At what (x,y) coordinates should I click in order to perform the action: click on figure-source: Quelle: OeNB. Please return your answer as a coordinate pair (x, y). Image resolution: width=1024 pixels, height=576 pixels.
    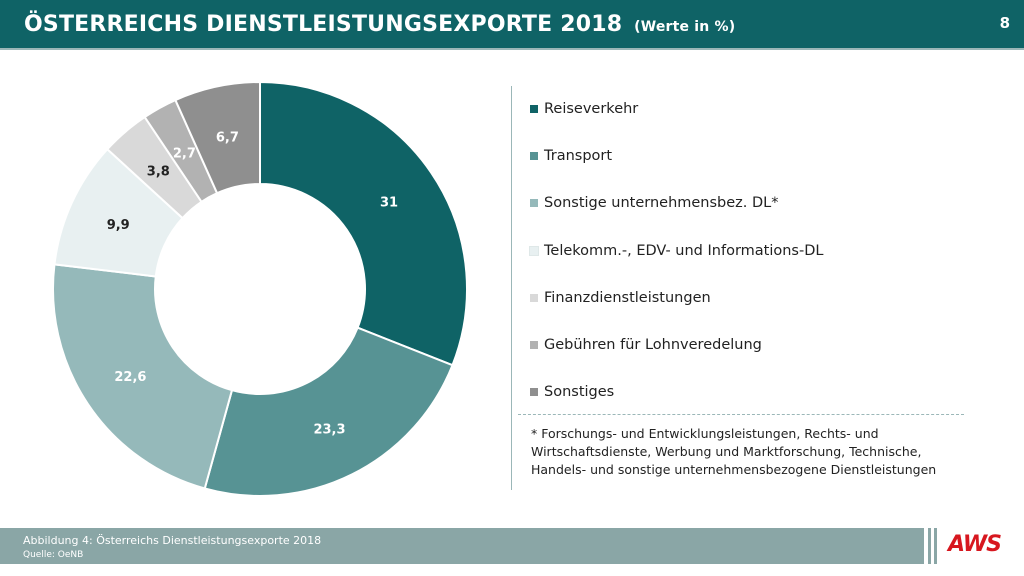
    Looking at the image, I should click on (53, 555).